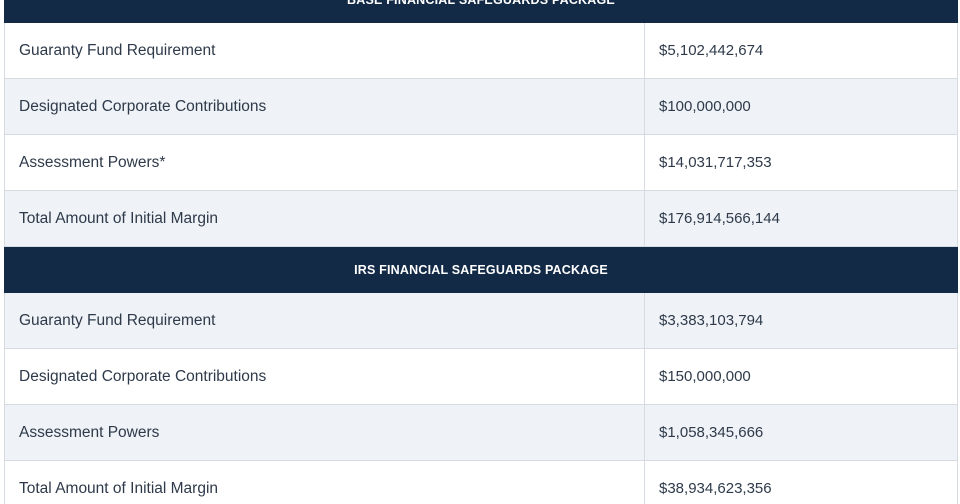 The image size is (960, 504). Describe the element at coordinates (324, 162) in the screenshot. I see `row-label: Assessment Powers*` at that location.